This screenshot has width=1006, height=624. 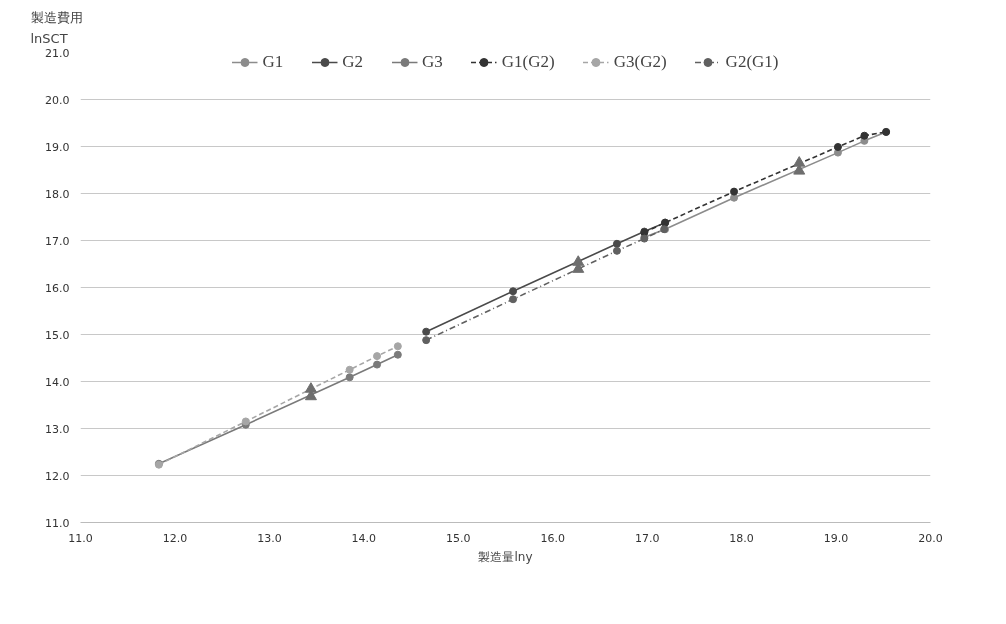 I want to click on legend-label: G1(G2), so click(x=528, y=62).